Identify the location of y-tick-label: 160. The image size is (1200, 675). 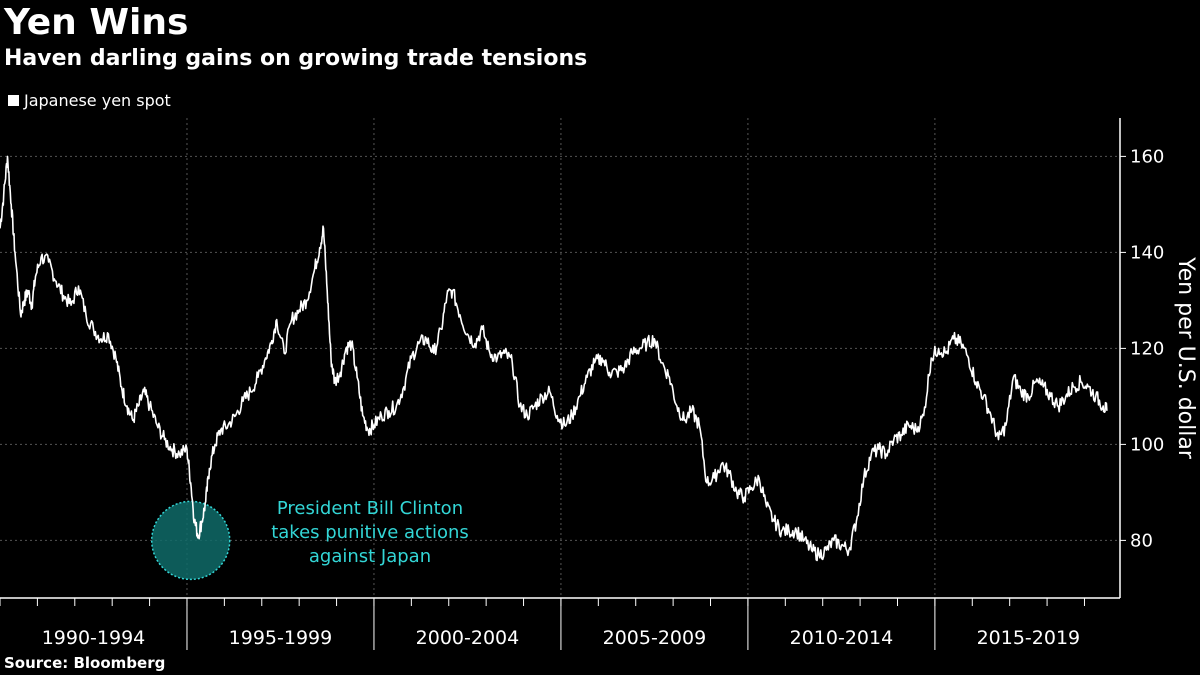
(1147, 156).